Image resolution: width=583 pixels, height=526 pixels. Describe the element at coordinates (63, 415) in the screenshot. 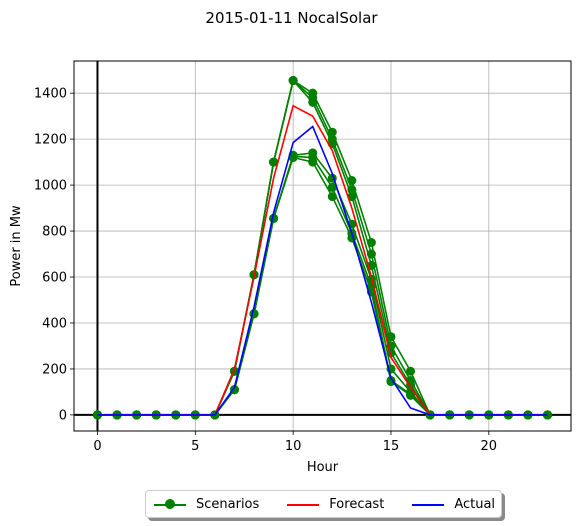

I see `y-tick-label: 0` at that location.